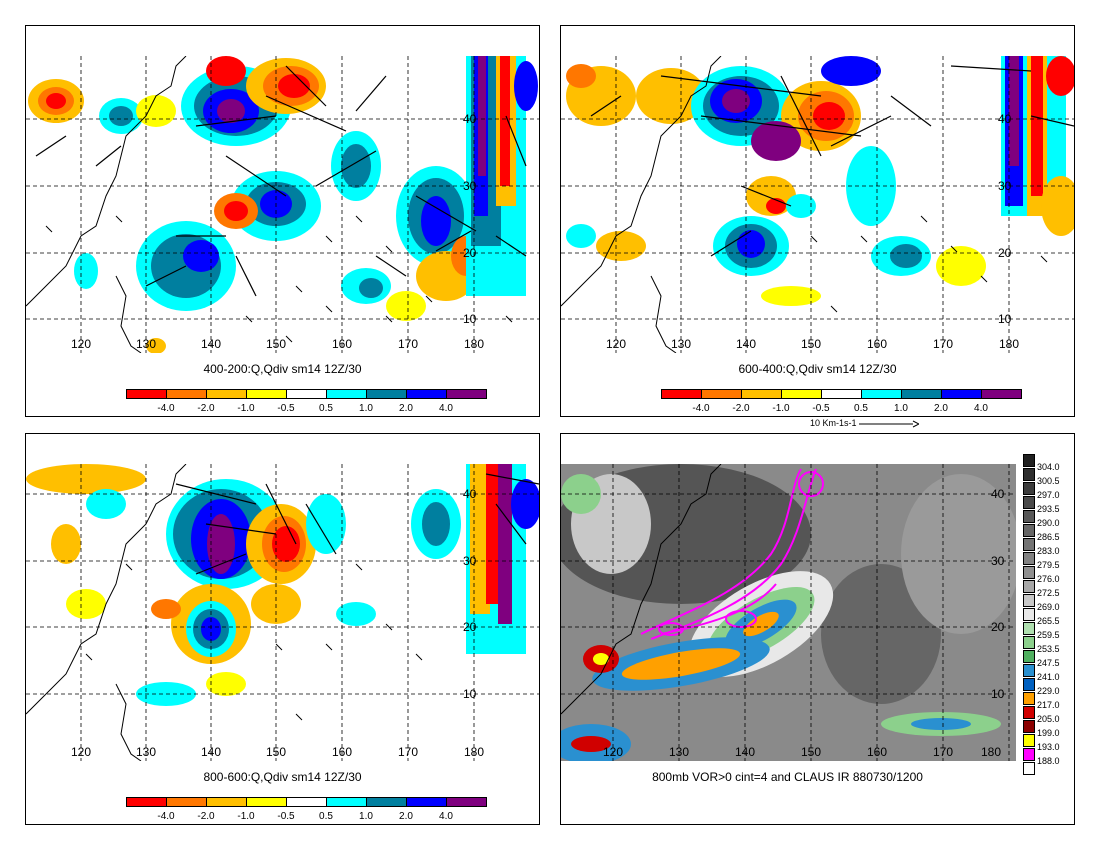 The height and width of the screenshot is (850, 1100). I want to click on small-vectors, so click(254, 642).